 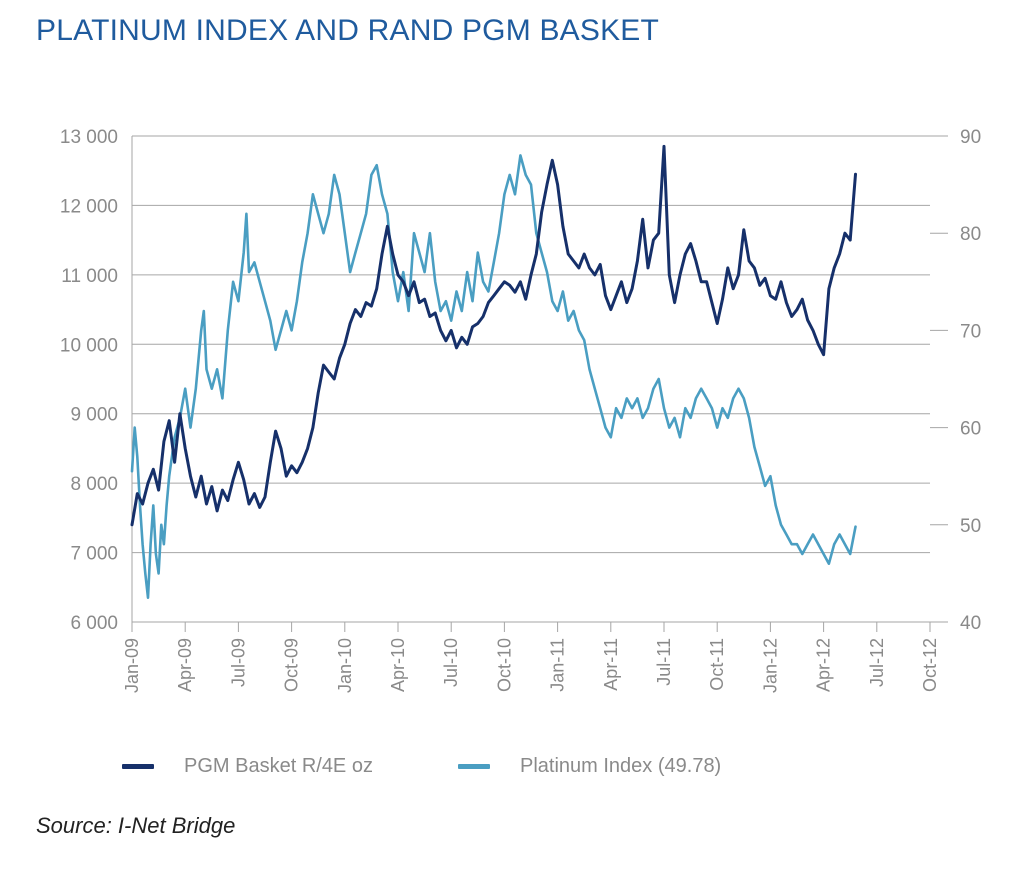 What do you see at coordinates (94, 623) in the screenshot?
I see `y-left-tick-label: 6 000` at bounding box center [94, 623].